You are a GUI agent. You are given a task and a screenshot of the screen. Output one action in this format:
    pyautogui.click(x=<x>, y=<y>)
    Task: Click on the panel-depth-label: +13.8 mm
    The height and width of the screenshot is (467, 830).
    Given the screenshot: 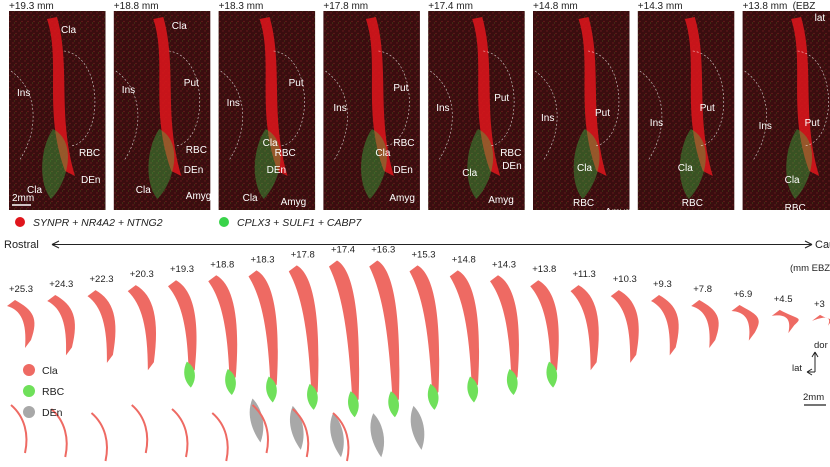 What is the action you would take?
    pyautogui.click(x=765, y=6)
    